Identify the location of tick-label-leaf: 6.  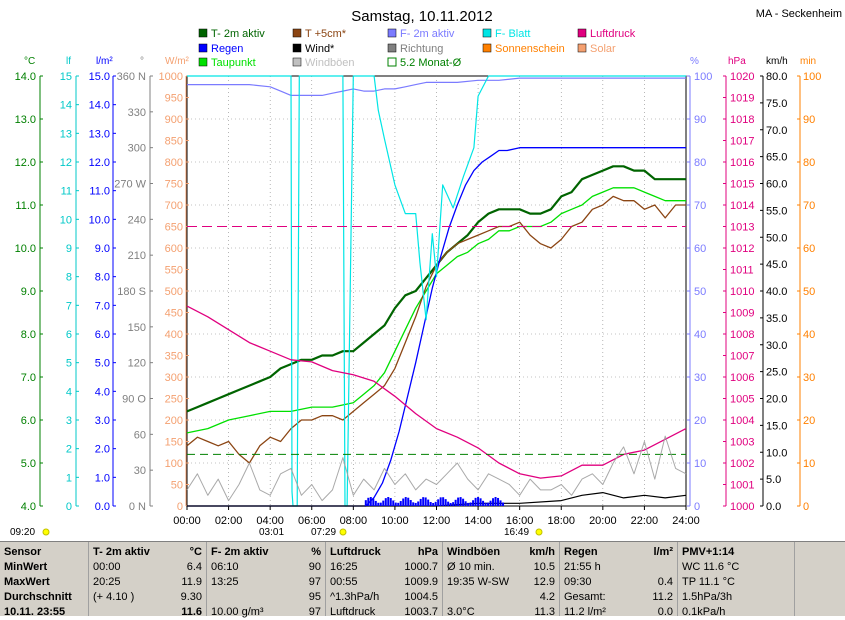
(69, 335).